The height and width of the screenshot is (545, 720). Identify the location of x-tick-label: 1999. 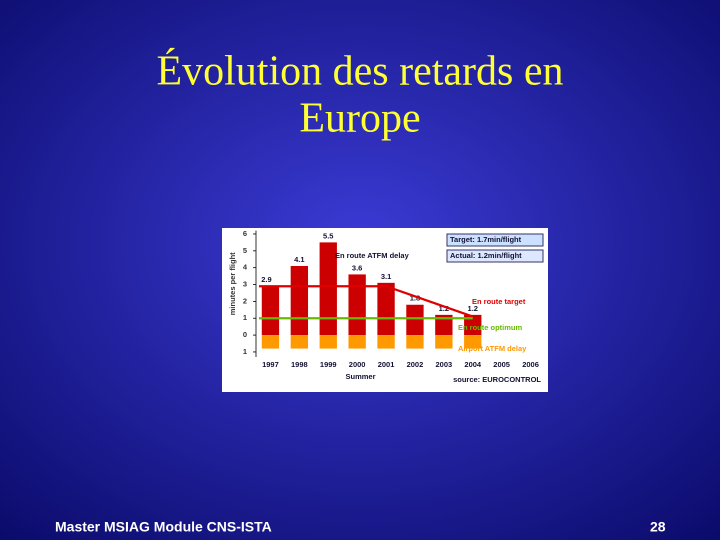
(328, 364).